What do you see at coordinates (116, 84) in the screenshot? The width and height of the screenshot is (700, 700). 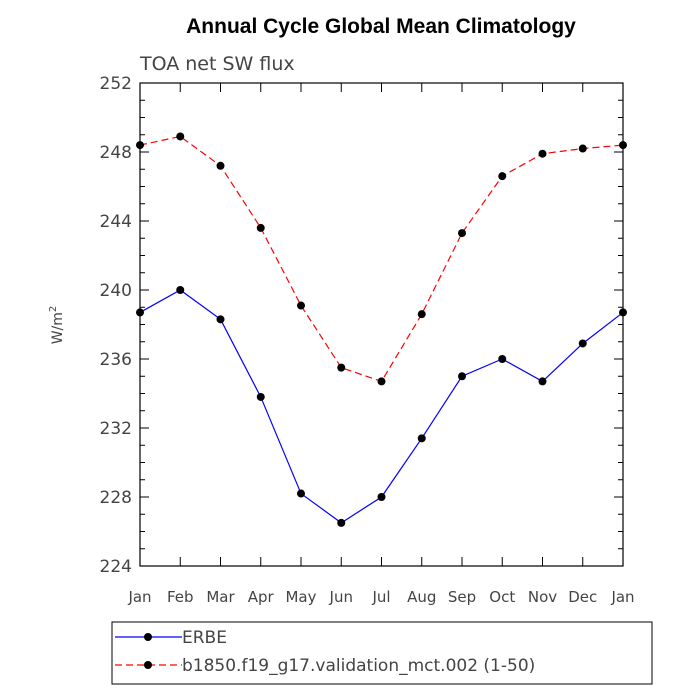 I see `y-tick-label: 252` at bounding box center [116, 84].